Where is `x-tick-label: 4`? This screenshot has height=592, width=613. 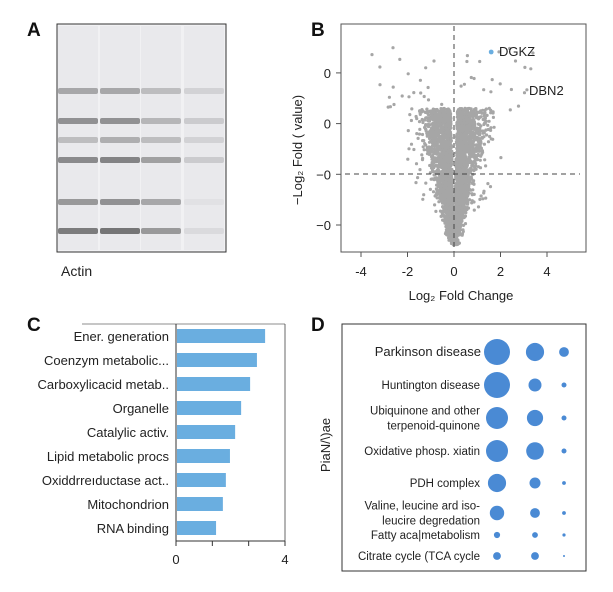 x-tick-label: 4 is located at coordinates (546, 271).